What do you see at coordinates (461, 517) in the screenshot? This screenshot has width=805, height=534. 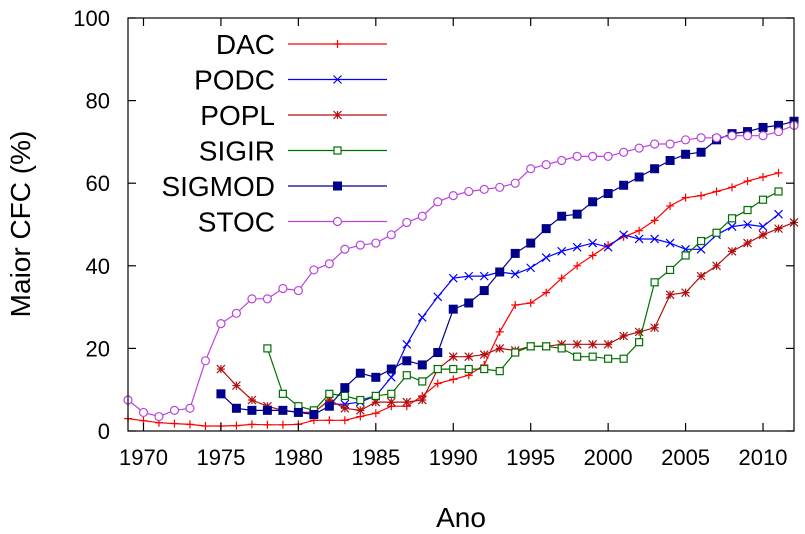 I see `x-axis-label: Ano` at bounding box center [461, 517].